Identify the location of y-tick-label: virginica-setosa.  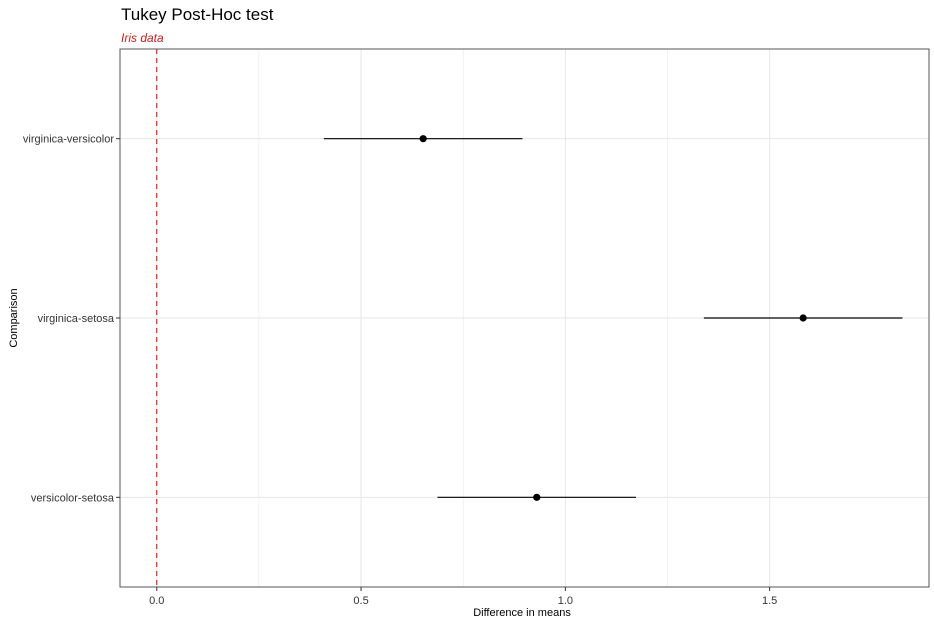
(76, 319).